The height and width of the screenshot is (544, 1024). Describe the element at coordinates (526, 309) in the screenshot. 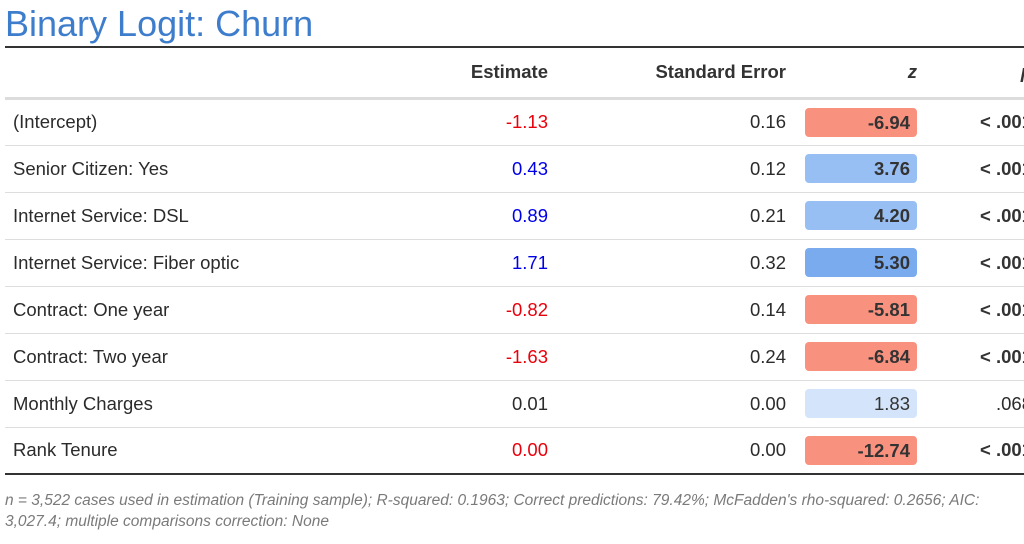

I see `estimate-cell: -0.82` at that location.